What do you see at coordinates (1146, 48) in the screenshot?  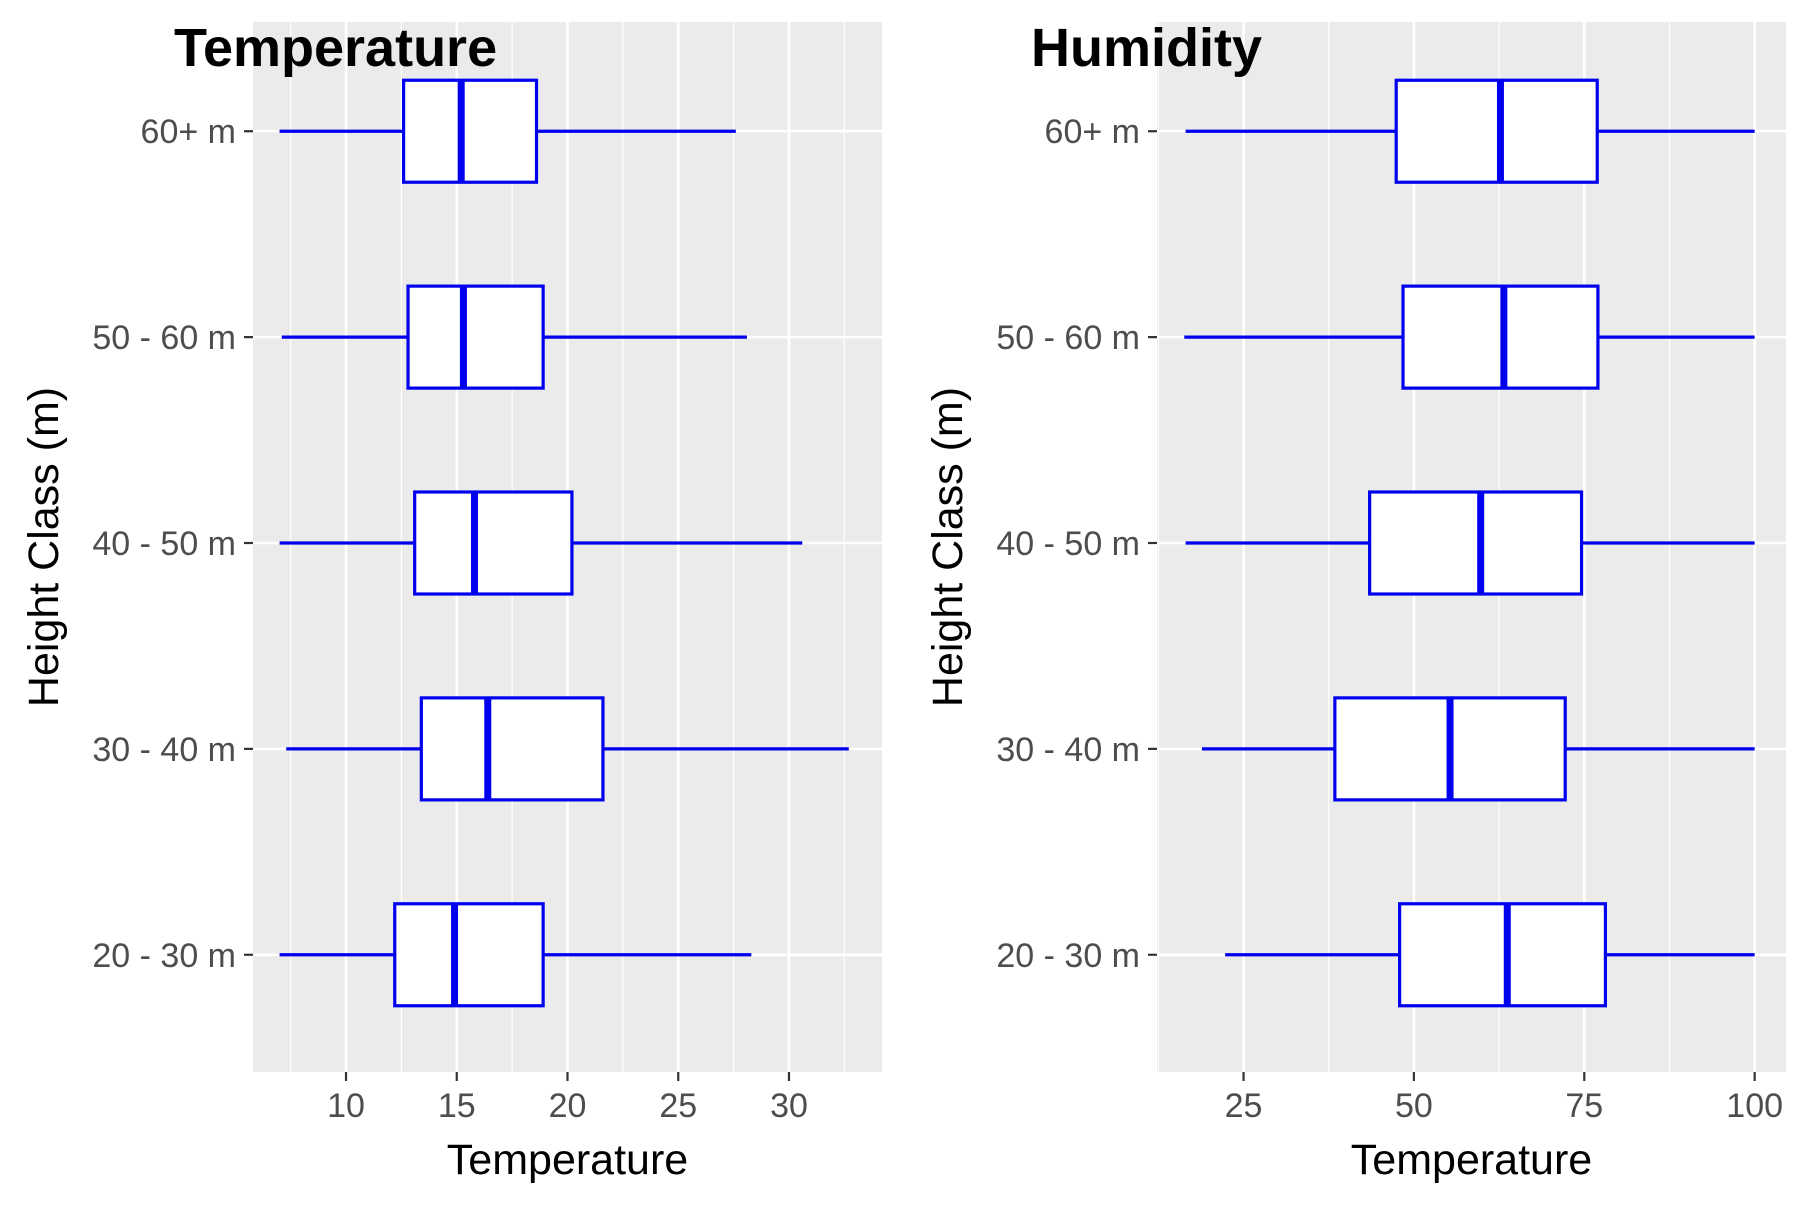 I see `panel-title: Humidity` at bounding box center [1146, 48].